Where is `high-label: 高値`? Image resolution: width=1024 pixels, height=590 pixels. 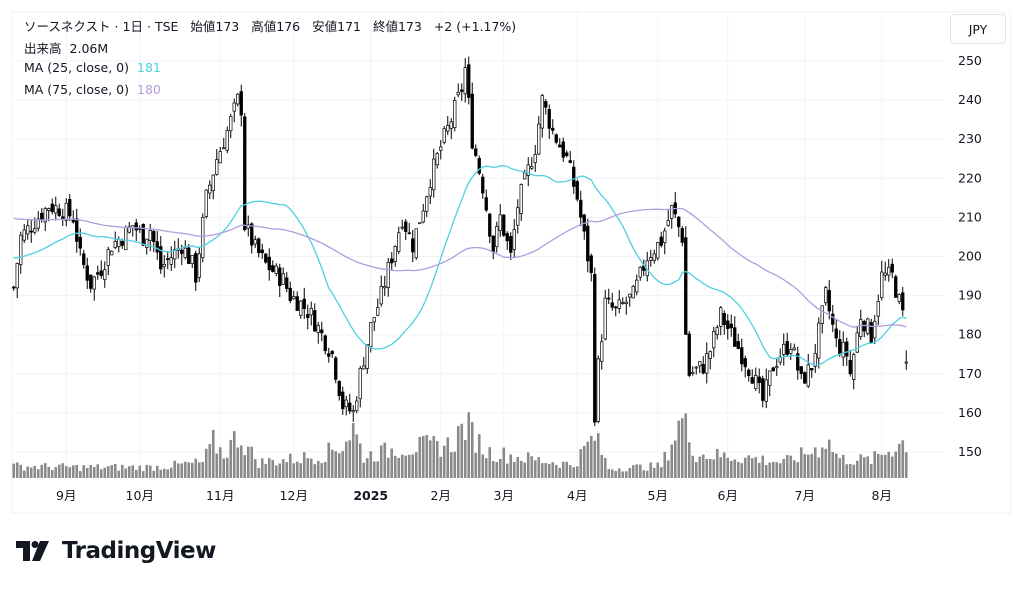
high-label: 高値 is located at coordinates (264, 26).